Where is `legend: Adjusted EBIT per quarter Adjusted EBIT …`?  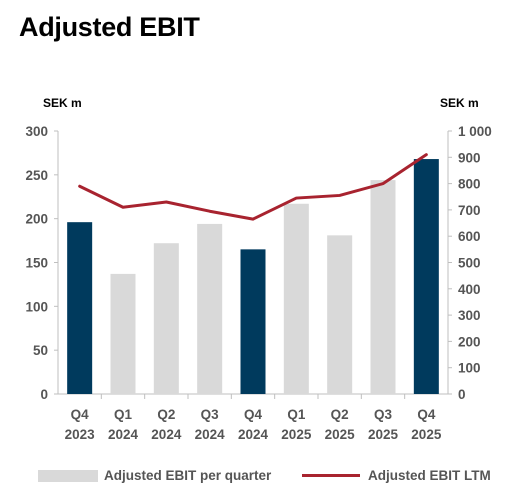 legend: Adjusted EBIT per quarter Adjusted EBIT … is located at coordinates (262, 478).